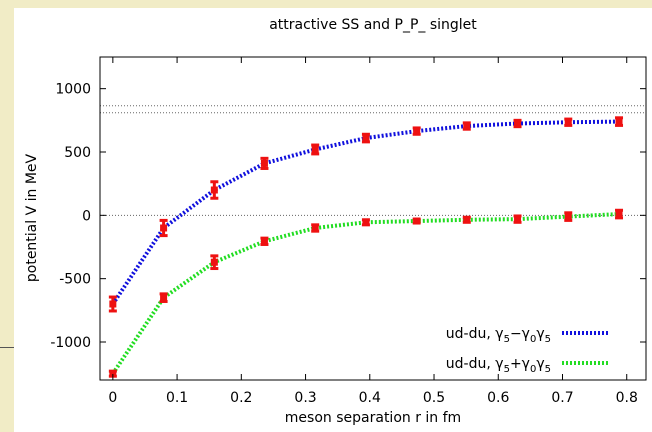  Describe the element at coordinates (373, 25) in the screenshot. I see `chart-title: attractive SS and P_P_ singlet` at that location.